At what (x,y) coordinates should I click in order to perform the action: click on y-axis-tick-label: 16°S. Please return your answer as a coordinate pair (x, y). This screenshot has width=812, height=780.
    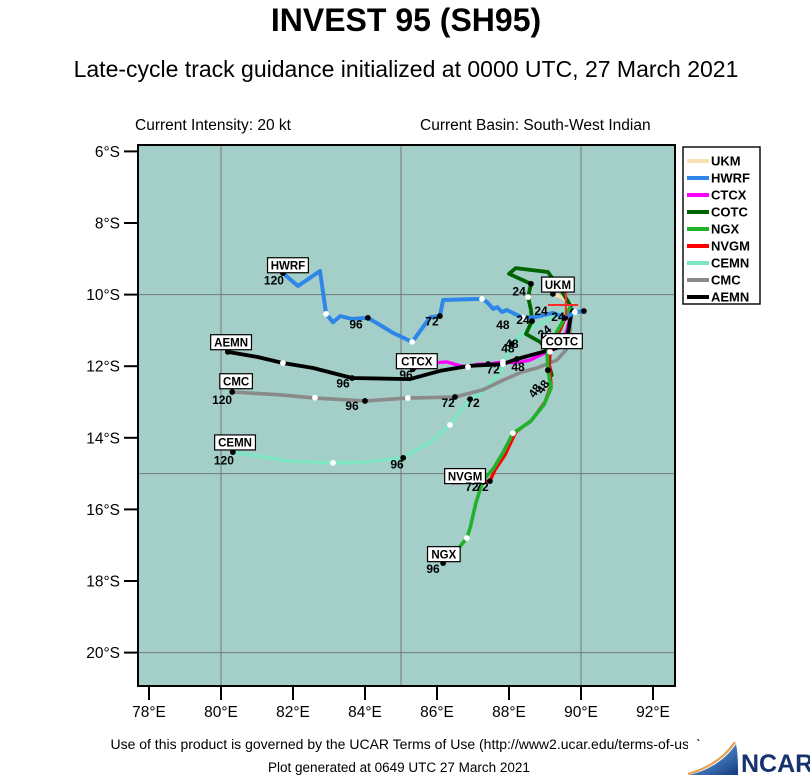
    Looking at the image, I should click on (103, 510).